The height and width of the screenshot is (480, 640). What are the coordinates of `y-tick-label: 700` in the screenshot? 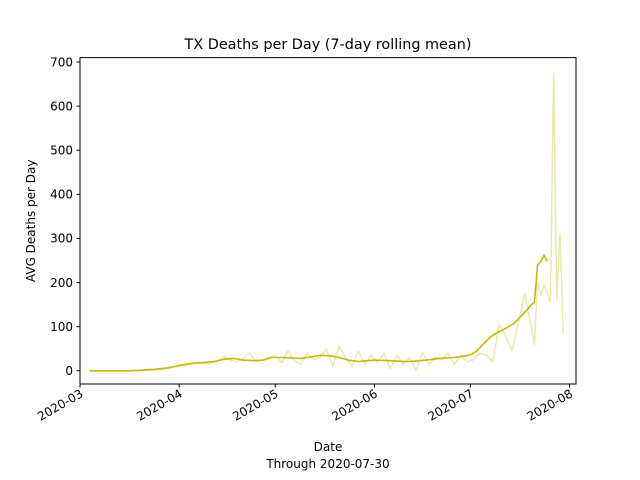 It's located at (61, 62).